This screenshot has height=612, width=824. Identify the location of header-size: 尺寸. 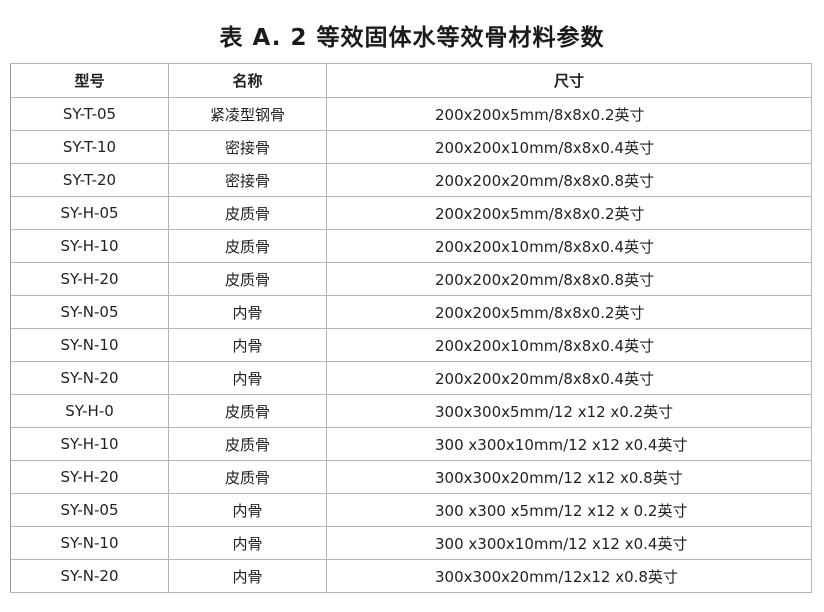
(569, 80).